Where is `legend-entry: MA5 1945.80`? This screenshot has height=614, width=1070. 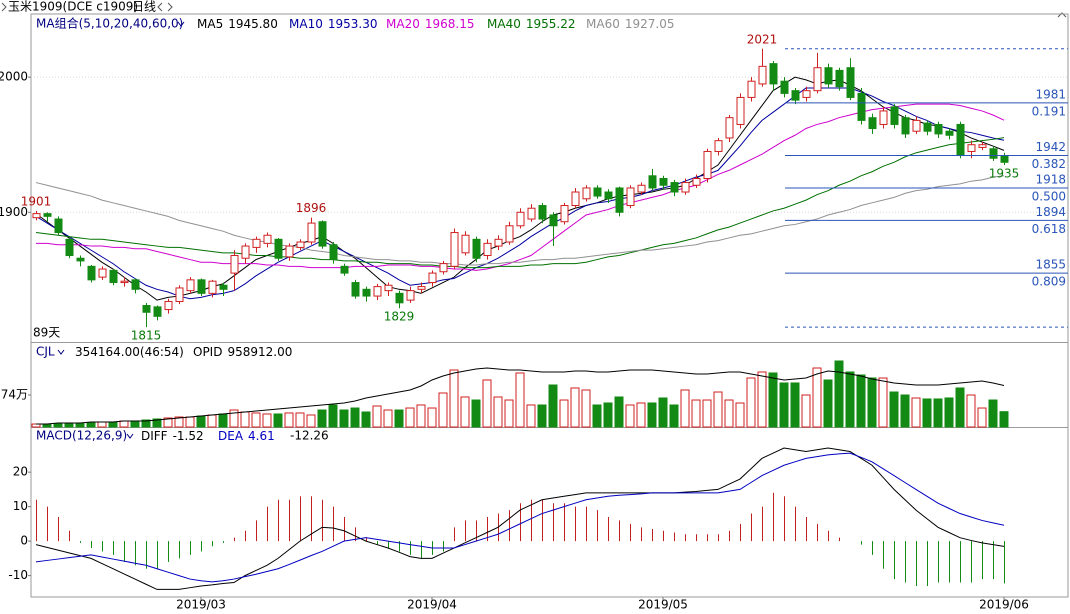
legend-entry: MA5 1945.80 is located at coordinates (237, 24).